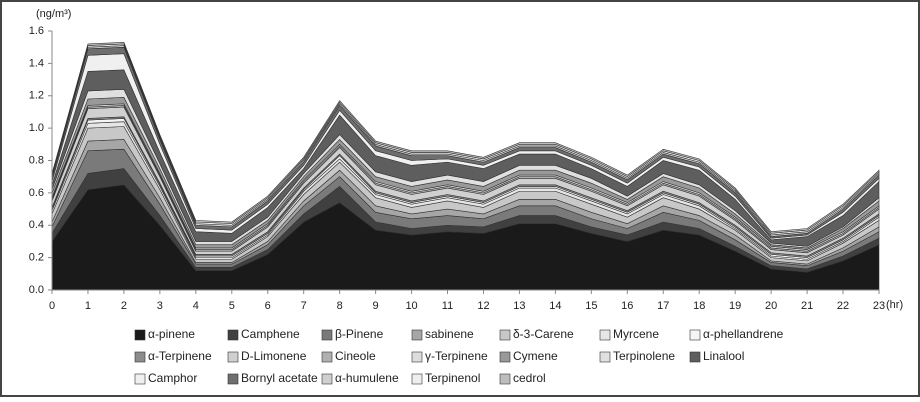 Image resolution: width=920 pixels, height=402 pixels. I want to click on y-tick-label: 1.6, so click(36, 31).